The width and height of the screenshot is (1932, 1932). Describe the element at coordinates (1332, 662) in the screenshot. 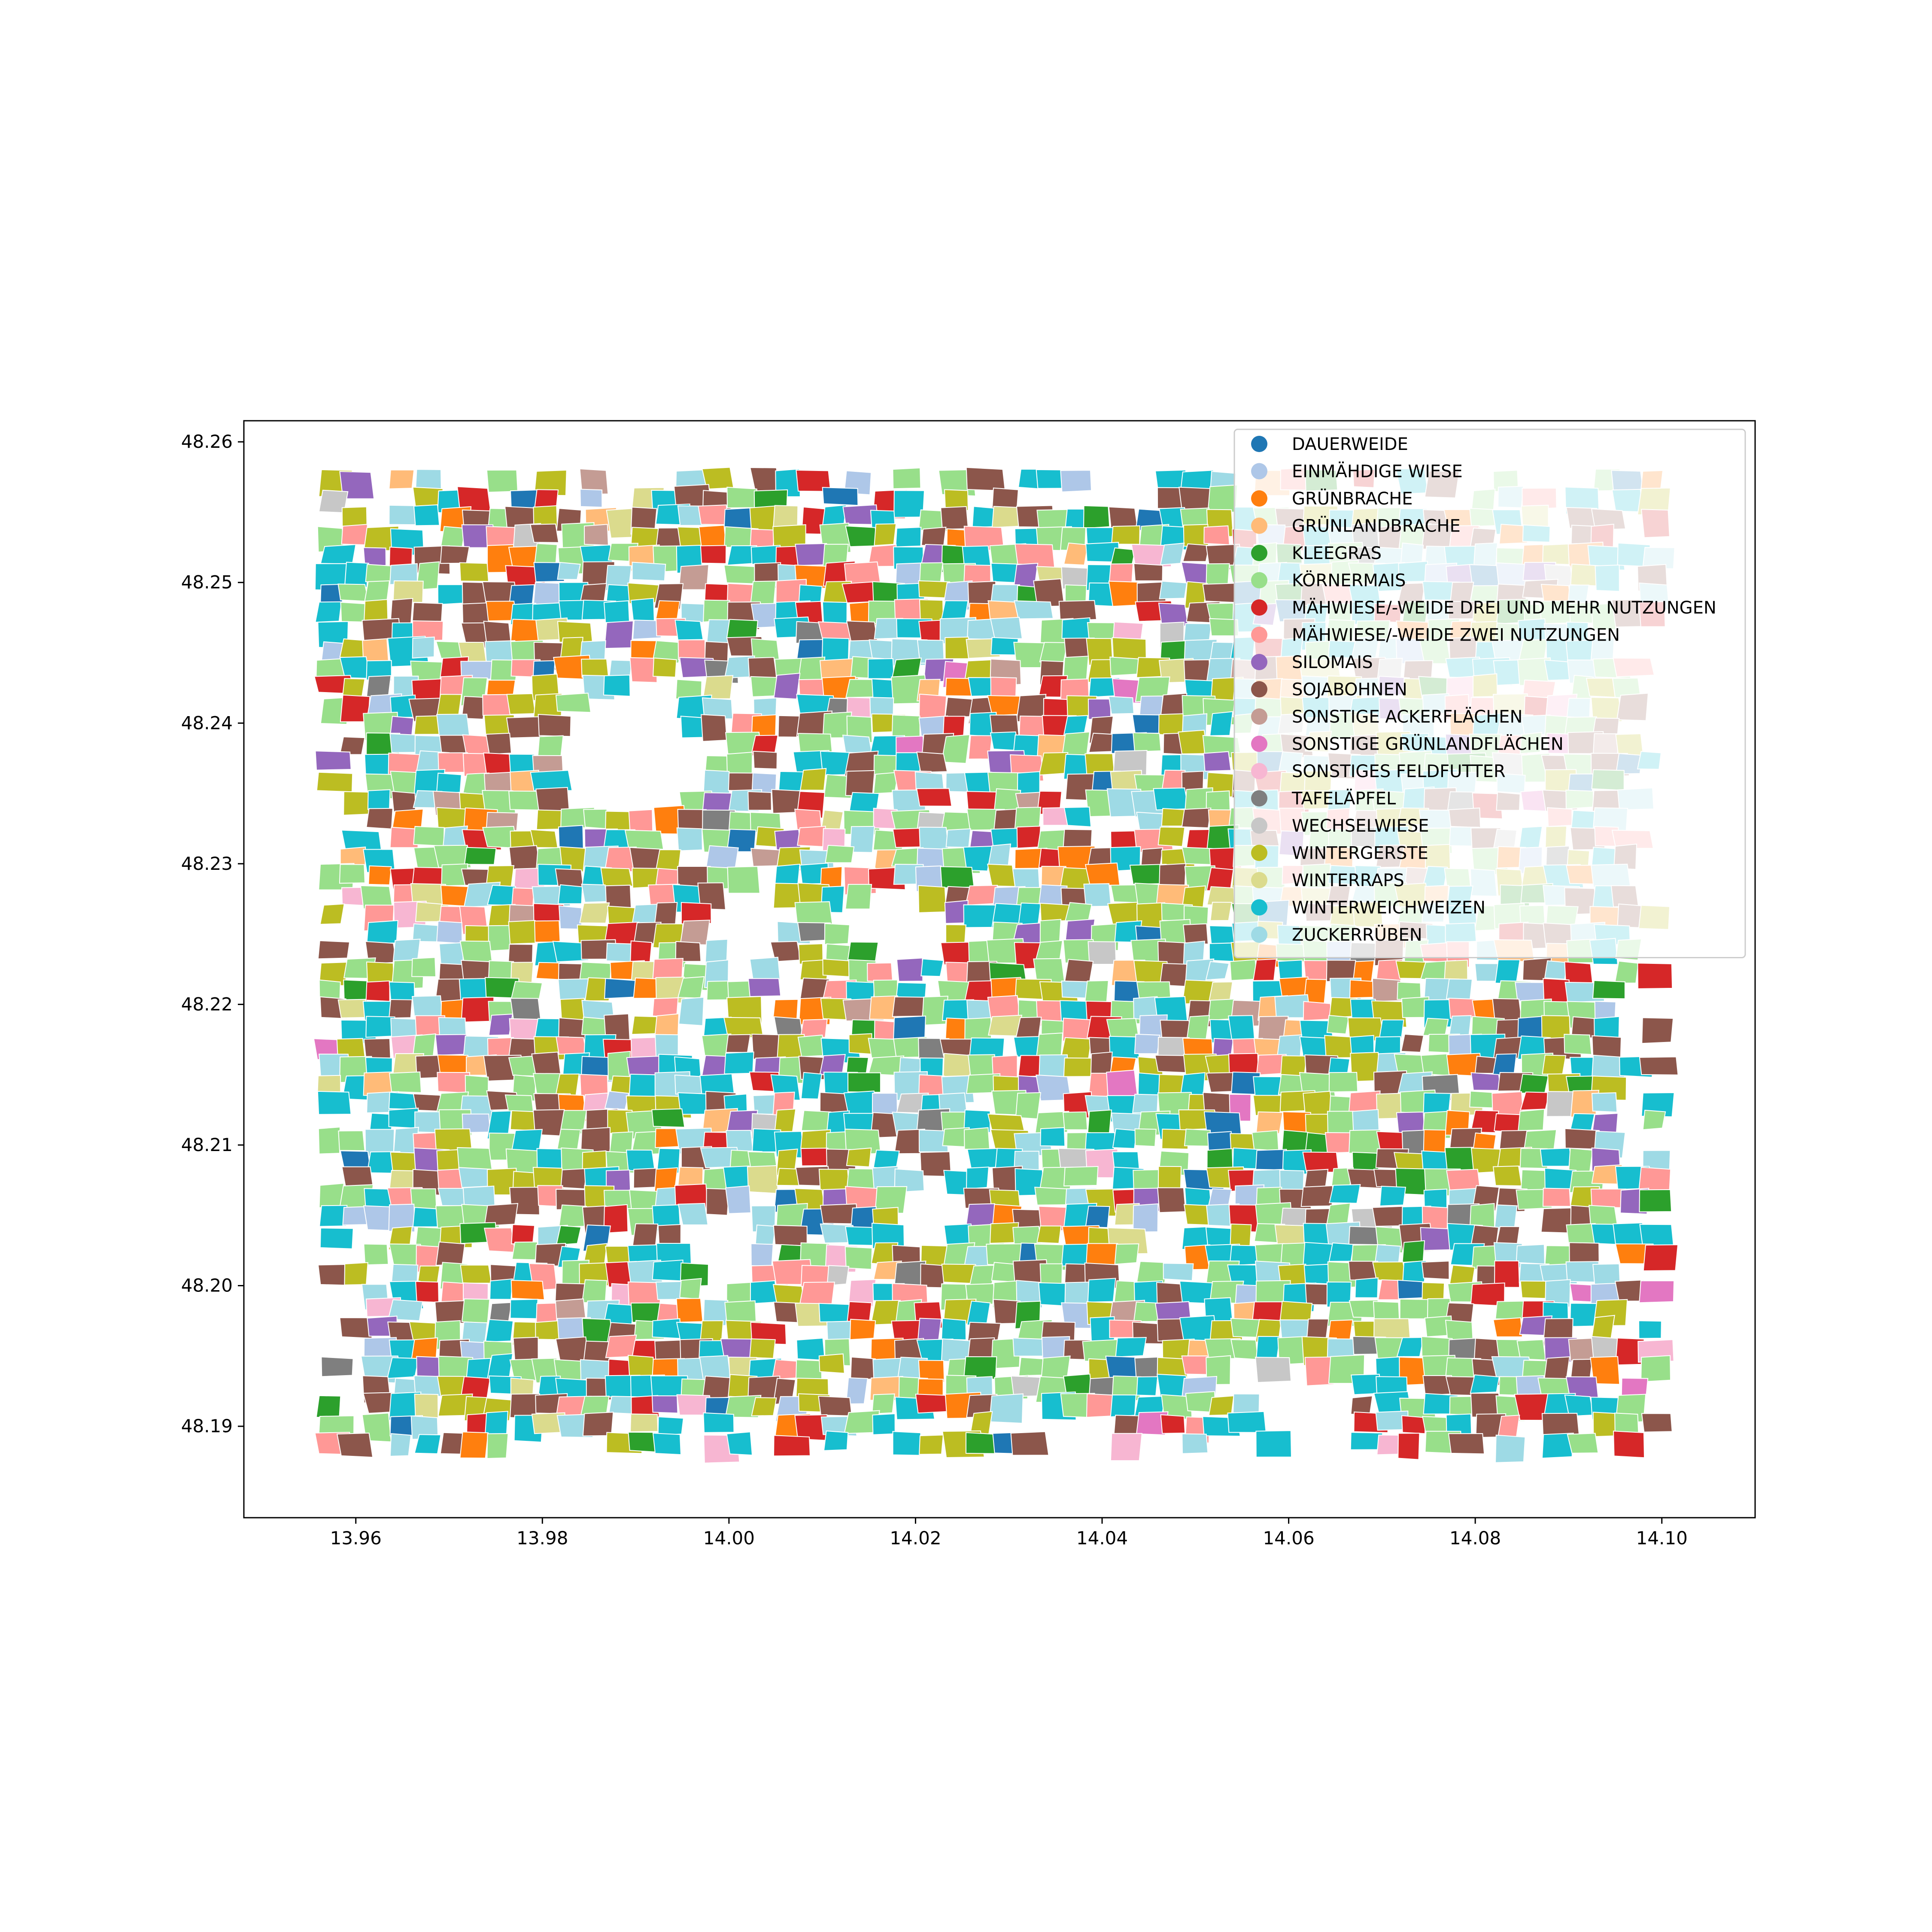

I see `legend-entry-label: SILOMAIS` at that location.